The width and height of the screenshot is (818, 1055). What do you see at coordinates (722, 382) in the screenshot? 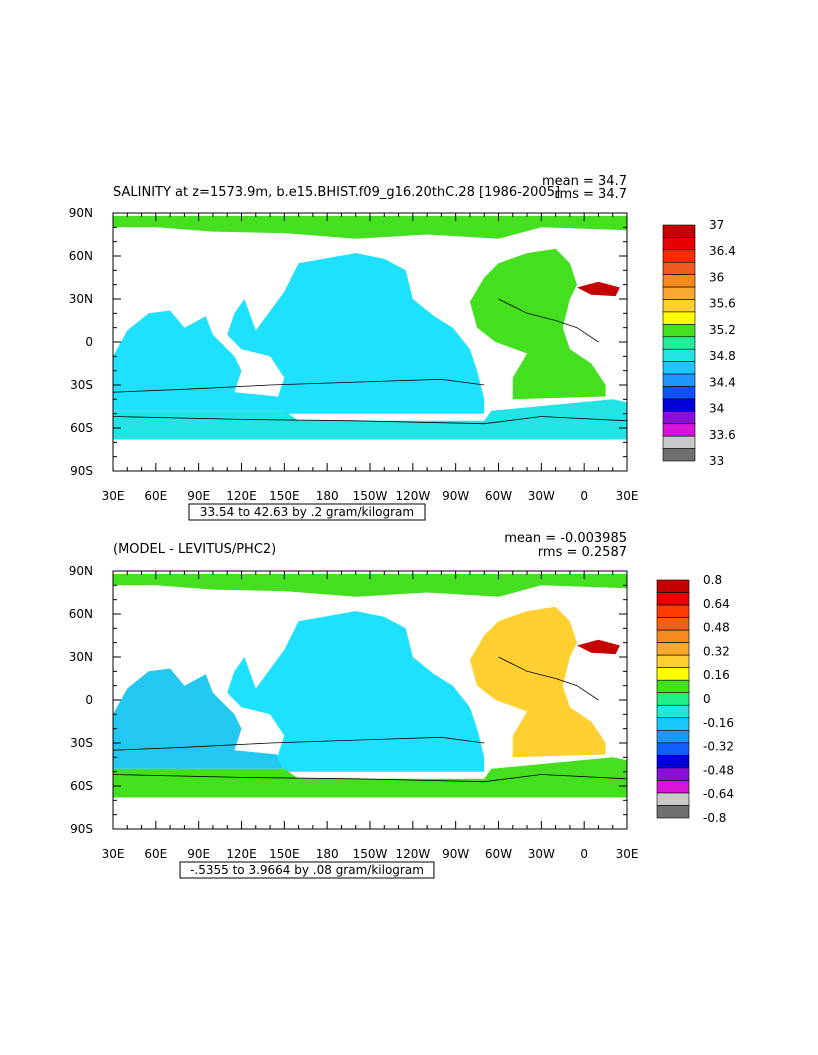
I see `colorbar-label: 34.4` at bounding box center [722, 382].